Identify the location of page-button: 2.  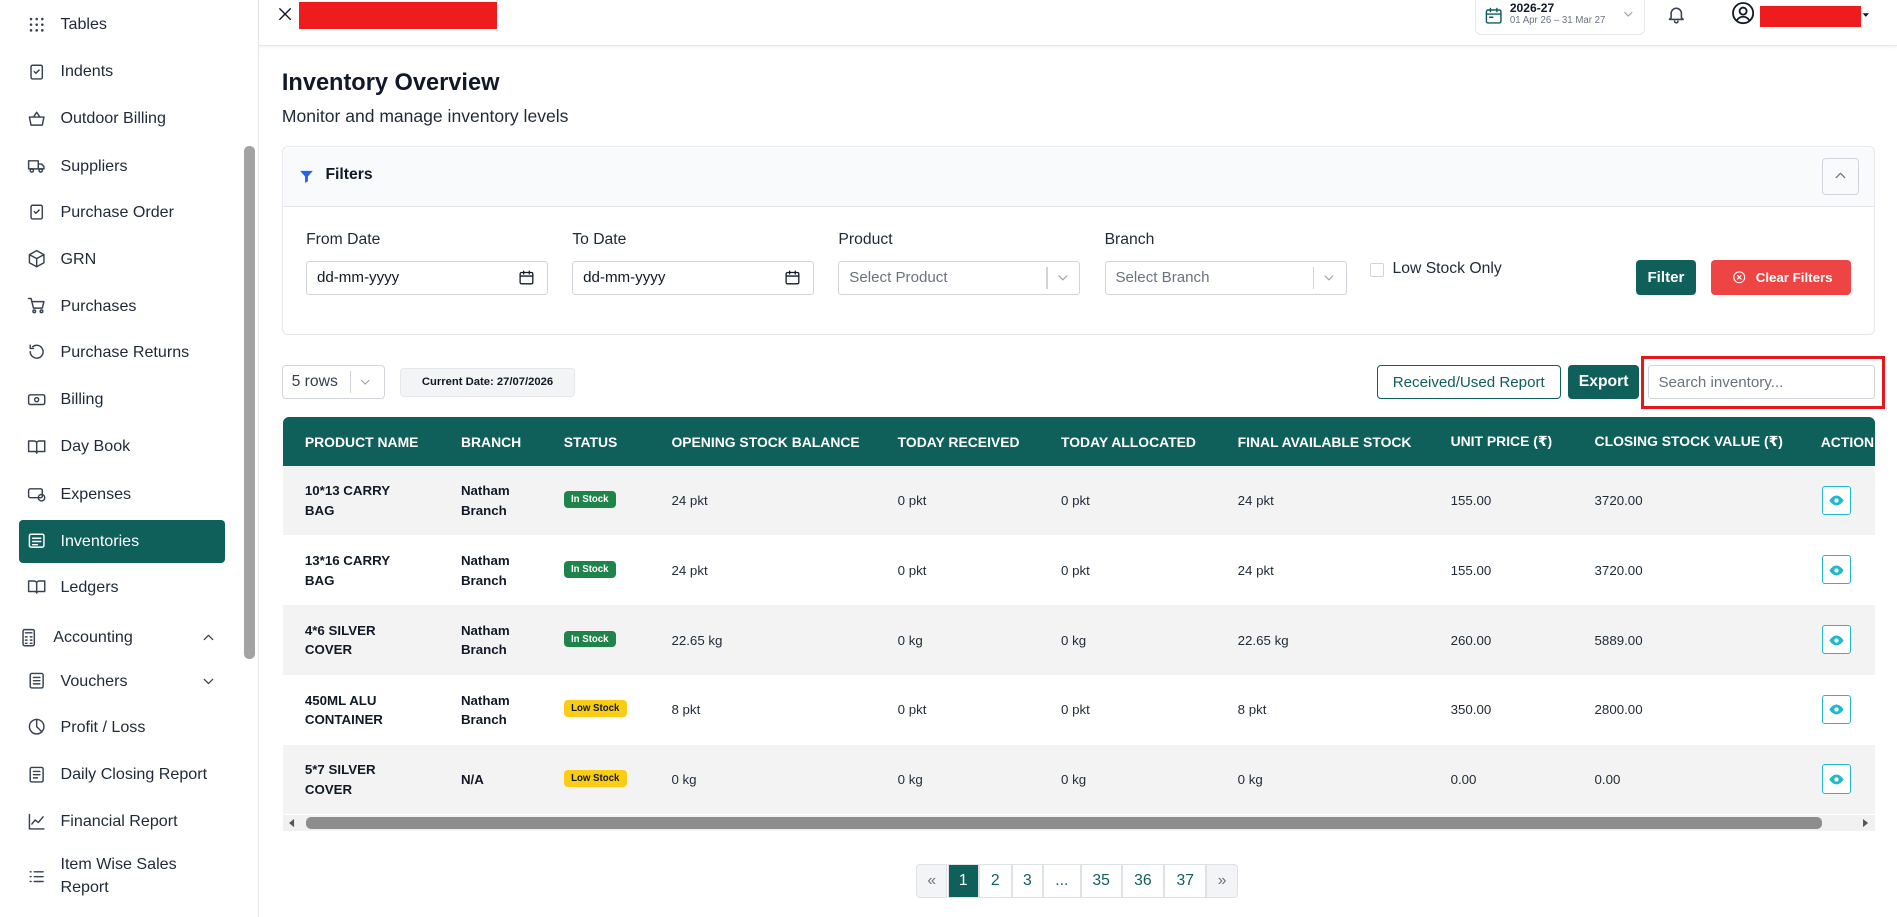
(995, 880).